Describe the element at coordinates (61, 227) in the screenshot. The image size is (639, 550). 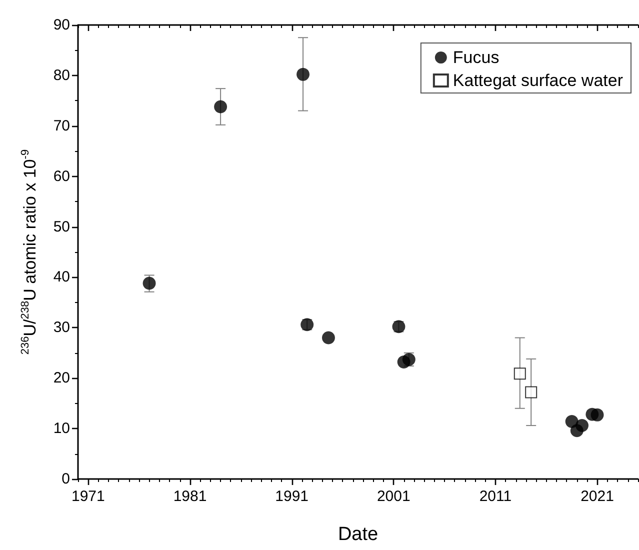
I see `y-tick-label: 50` at that location.